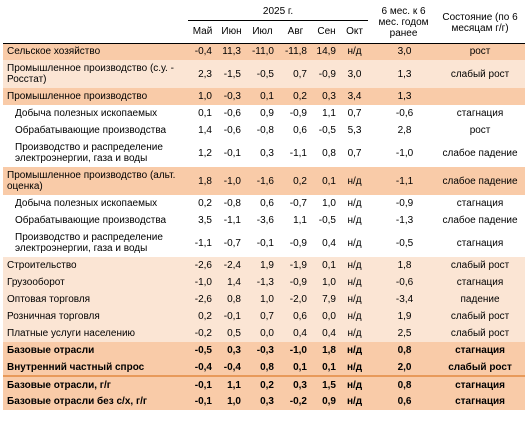  I want to click on row-value: -0,7, so click(295, 203).